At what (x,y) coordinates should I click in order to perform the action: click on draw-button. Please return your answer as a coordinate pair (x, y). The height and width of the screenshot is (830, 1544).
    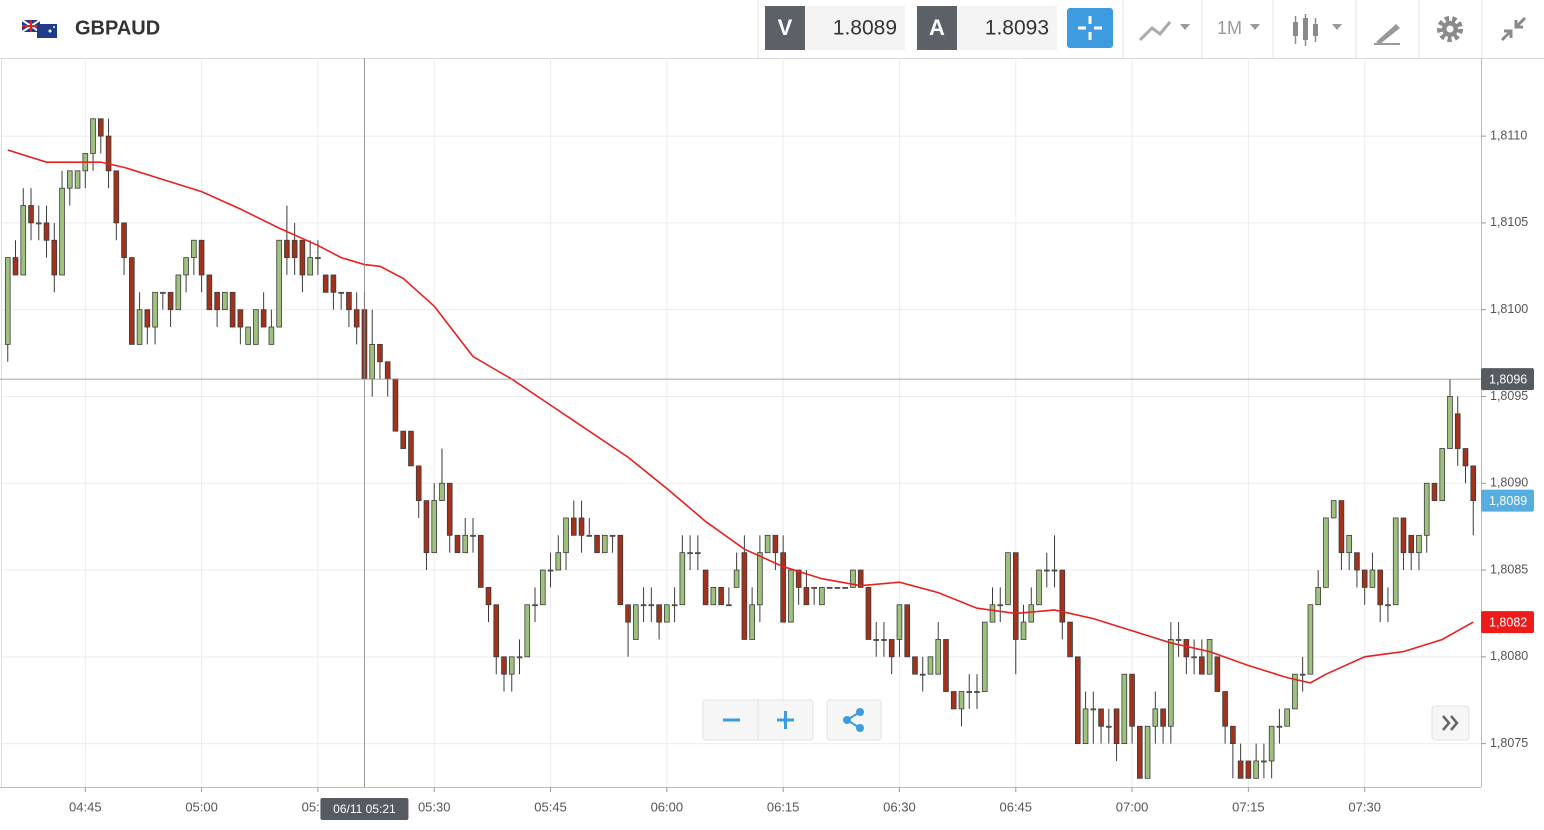
    Looking at the image, I should click on (1387, 34).